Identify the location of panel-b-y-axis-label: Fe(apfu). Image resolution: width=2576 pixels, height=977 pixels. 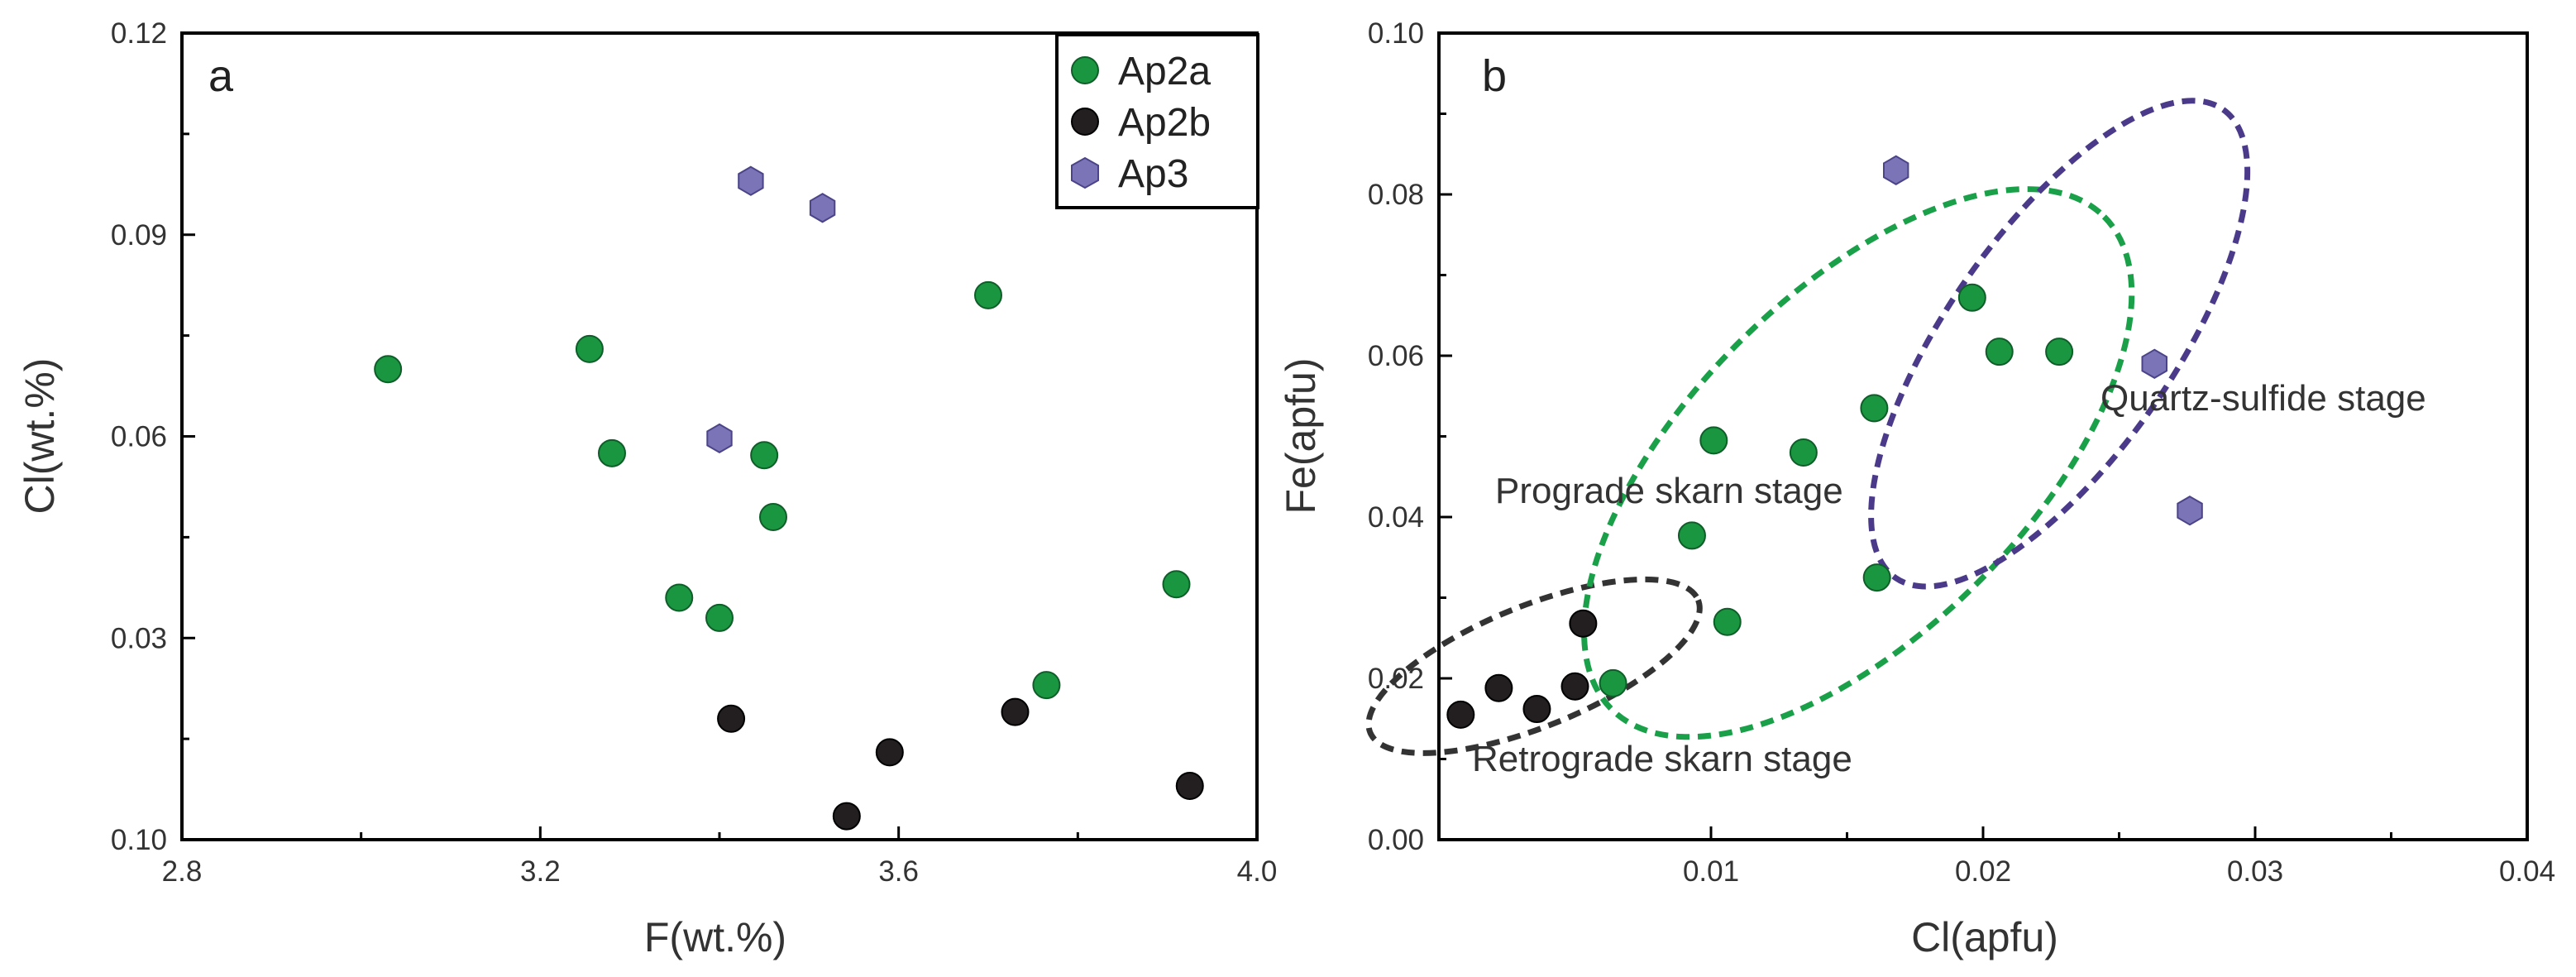
(1301, 436).